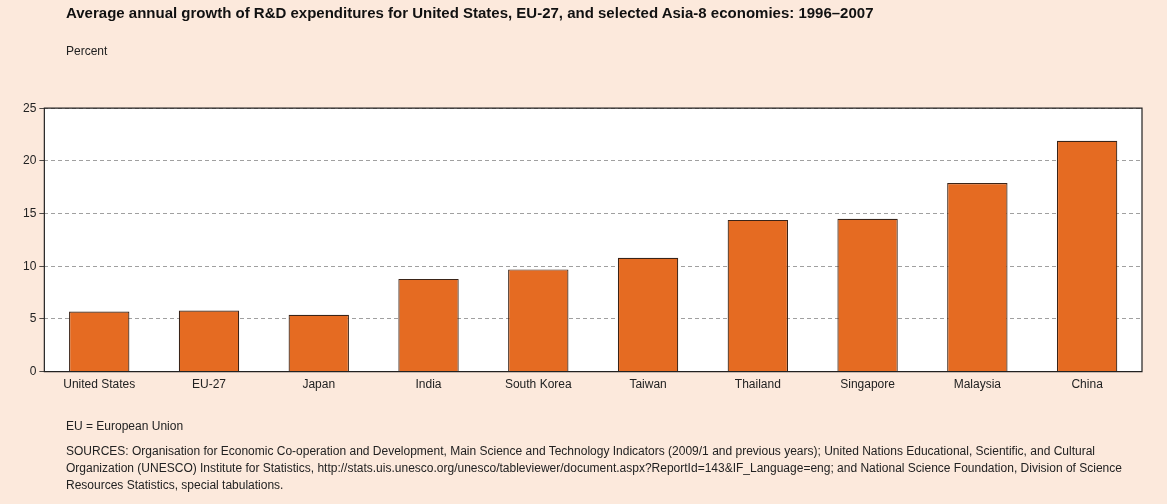  I want to click on source-note: SOURCES: Organisation for Economic Co-operation and Development, Main Science and Technology Indicators (2009/1 and previous years); United Nations Educational, Scientific, and Cultural Organization (UNESCO) Institute for Statistics, http://stats.uis.unesco.org/unesco/tableviewer/document.aspx?ReportId=143&IF_Language=eng; and National Science Foundation, Division of Science Resources Statistics, special tabulations., so click(594, 468).